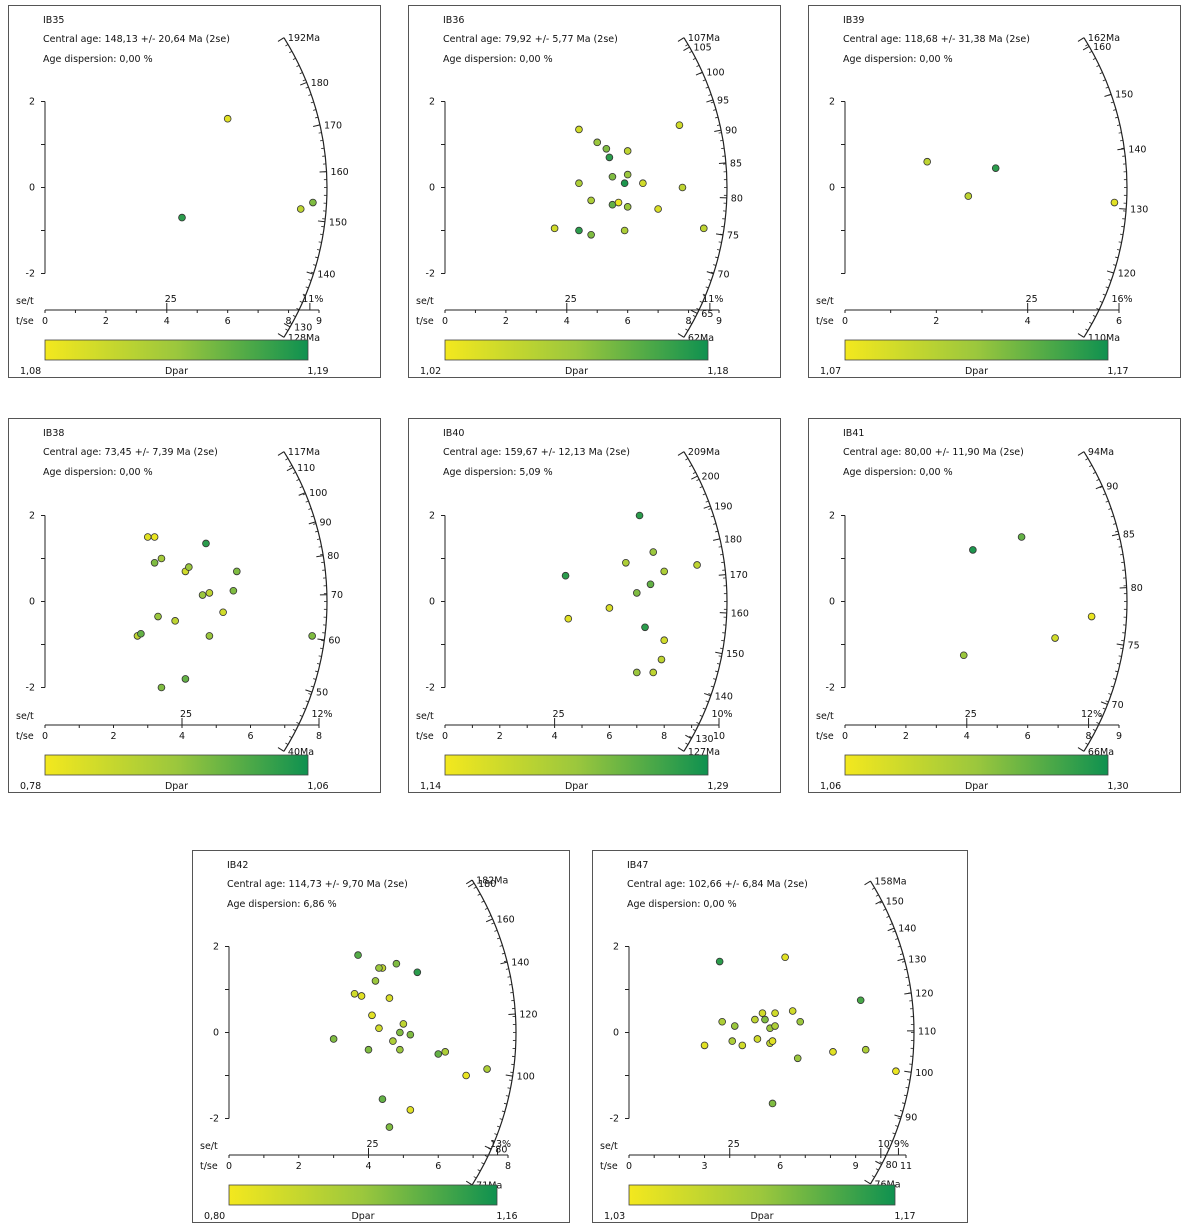 The width and height of the screenshot is (1184, 1225). What do you see at coordinates (614, 1216) in the screenshot?
I see `dpar-min-label: 1,03` at bounding box center [614, 1216].